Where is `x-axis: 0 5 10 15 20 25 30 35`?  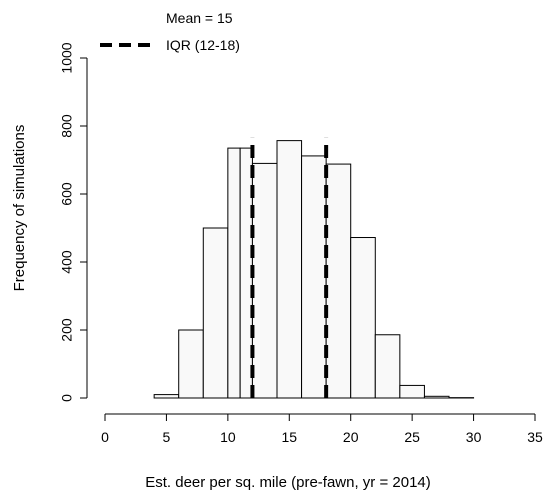 x-axis: 0 5 10 15 20 25 30 35 is located at coordinates (322, 429).